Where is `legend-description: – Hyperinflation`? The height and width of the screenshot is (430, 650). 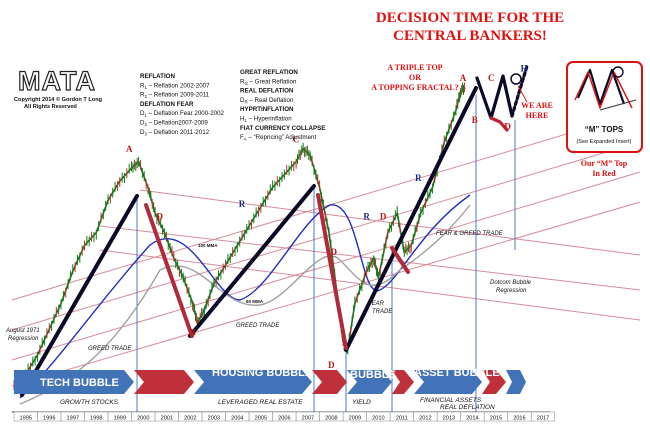
legend-description: – Hyperinflation is located at coordinates (269, 119).